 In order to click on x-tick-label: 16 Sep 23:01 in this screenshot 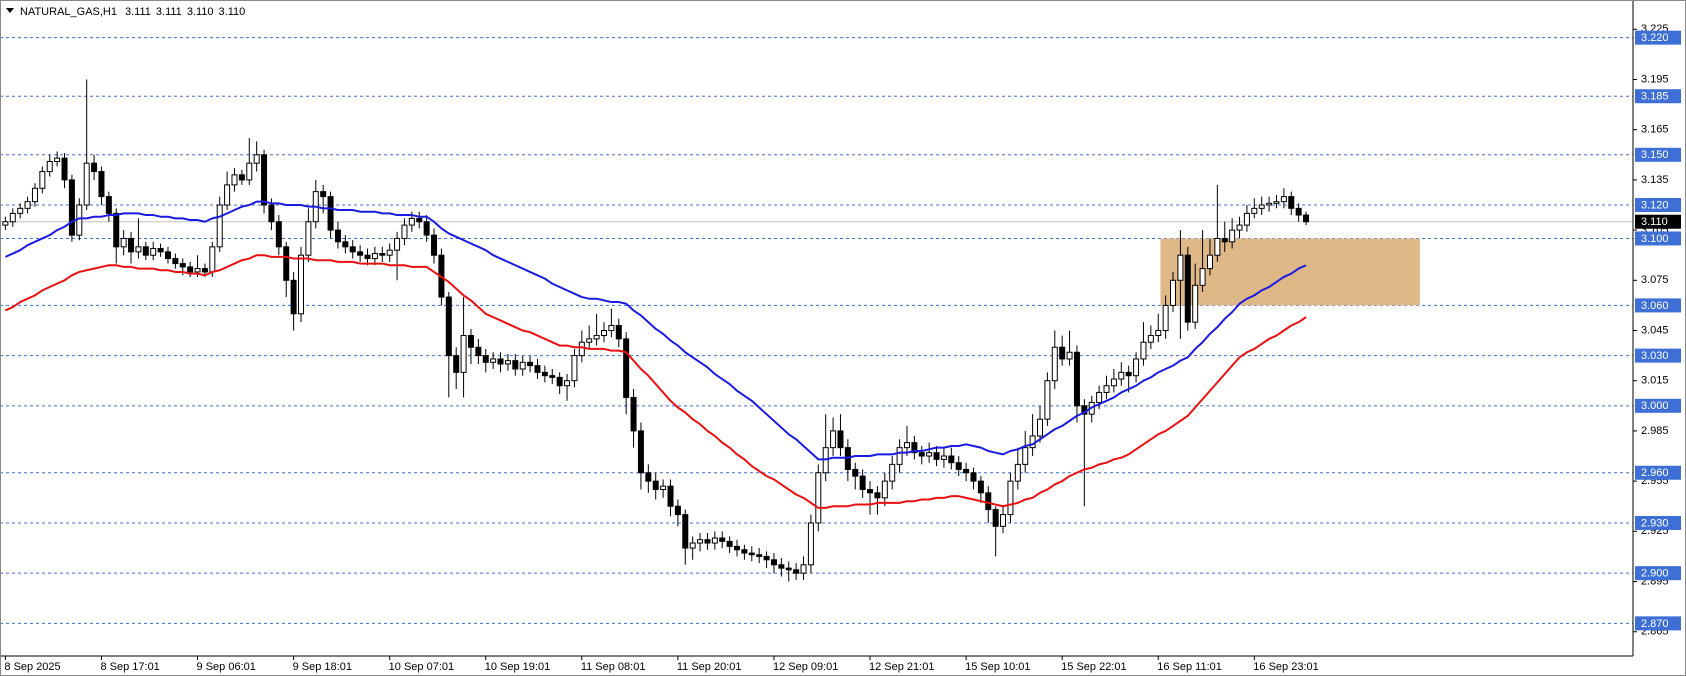, I will do `click(1285, 667)`.